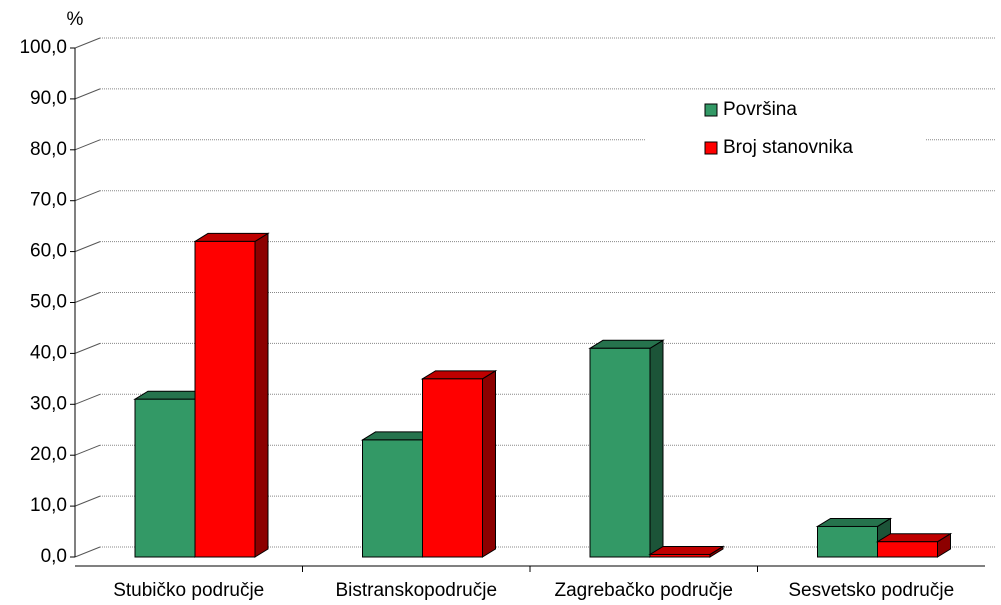 Image resolution: width=1001 pixels, height=605 pixels. What do you see at coordinates (760, 109) in the screenshot?
I see `legend-label: Površina` at bounding box center [760, 109].